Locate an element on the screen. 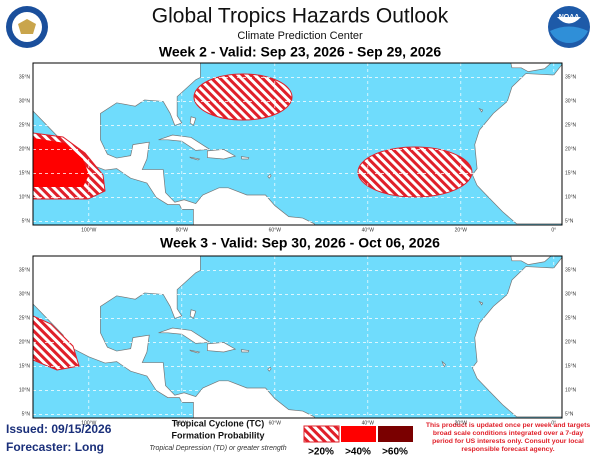 The width and height of the screenshot is (595, 460). forecaster: Forecaster: Long is located at coordinates (55, 447).